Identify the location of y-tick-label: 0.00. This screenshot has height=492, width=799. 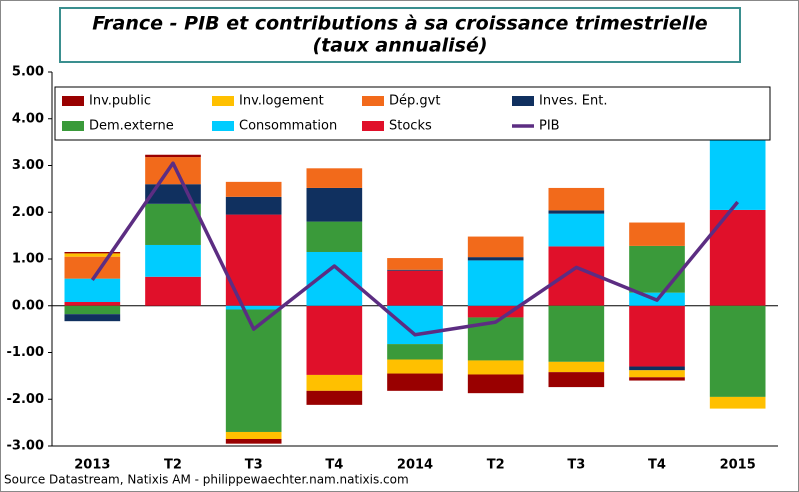
(28, 305).